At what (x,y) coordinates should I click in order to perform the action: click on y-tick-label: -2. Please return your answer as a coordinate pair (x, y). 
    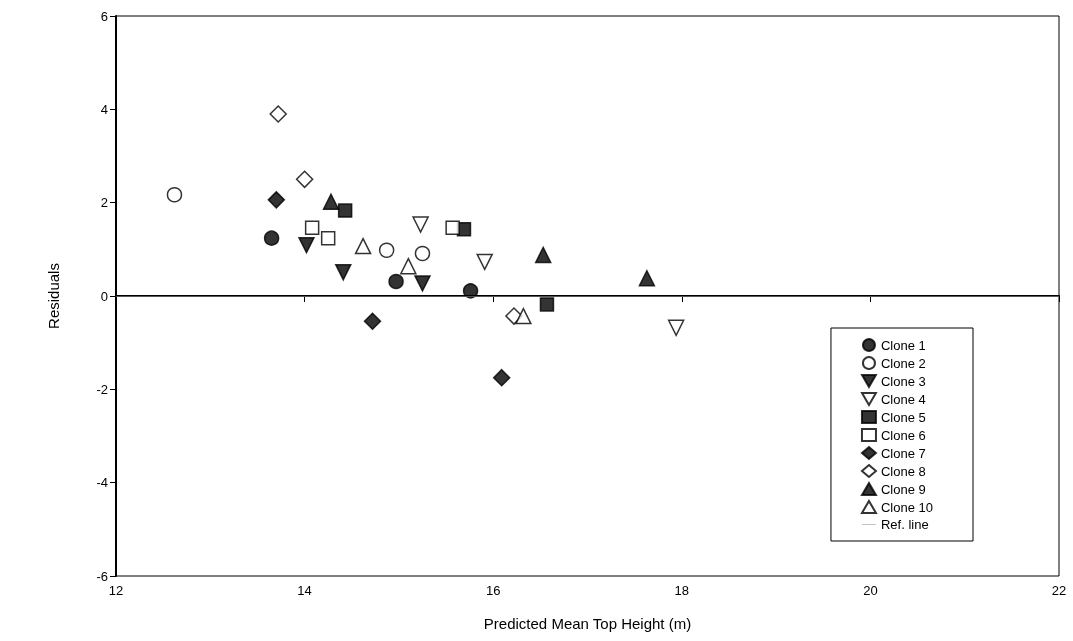
    Looking at the image, I should click on (102, 389).